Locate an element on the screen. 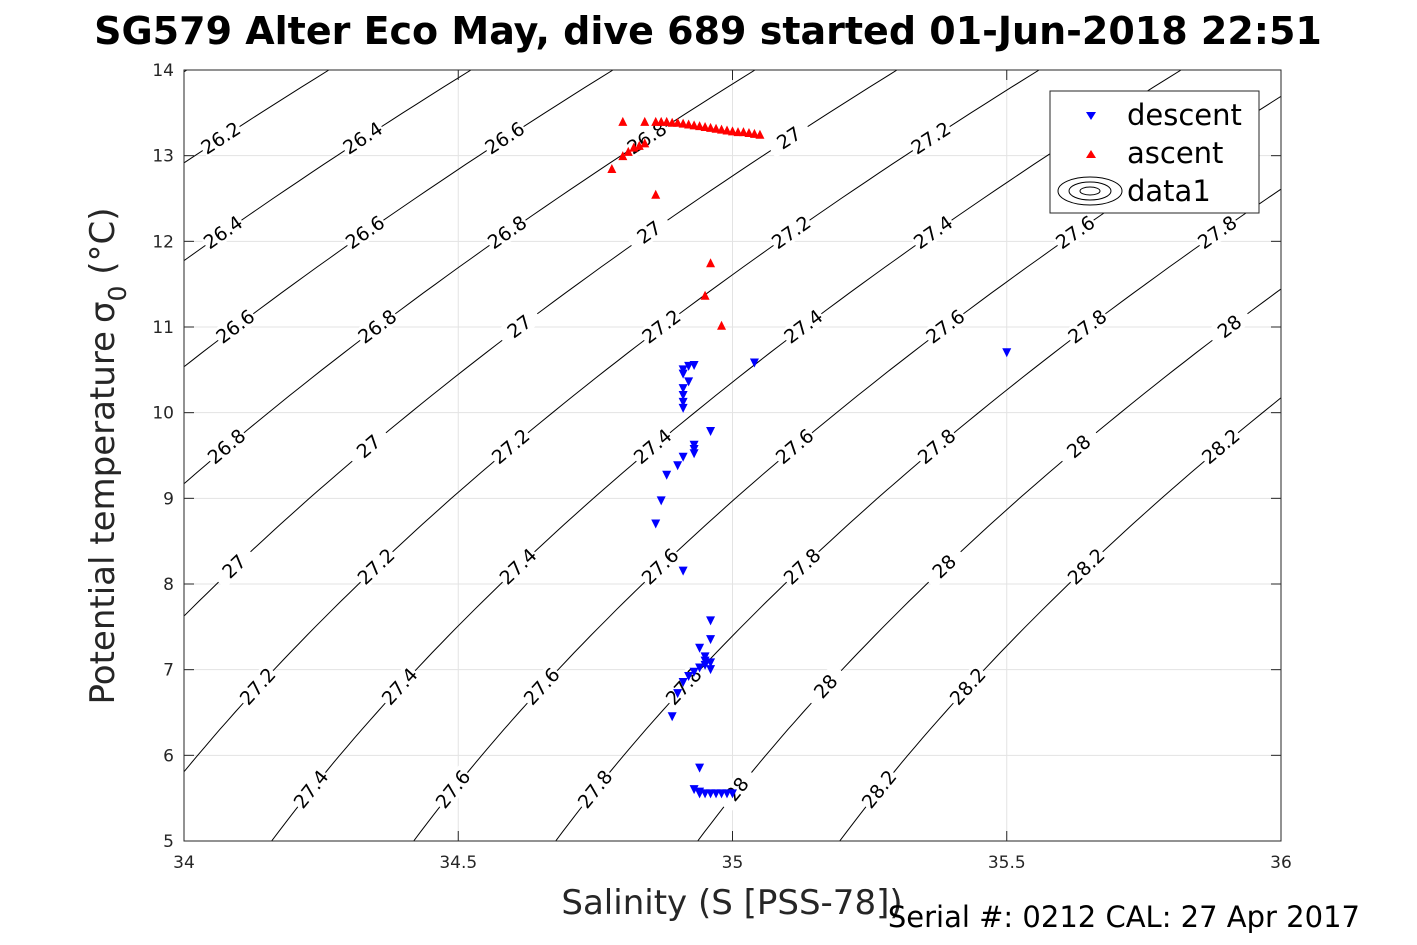 The width and height of the screenshot is (1417, 945). y-tick-label: 13 is located at coordinates (163, 157).